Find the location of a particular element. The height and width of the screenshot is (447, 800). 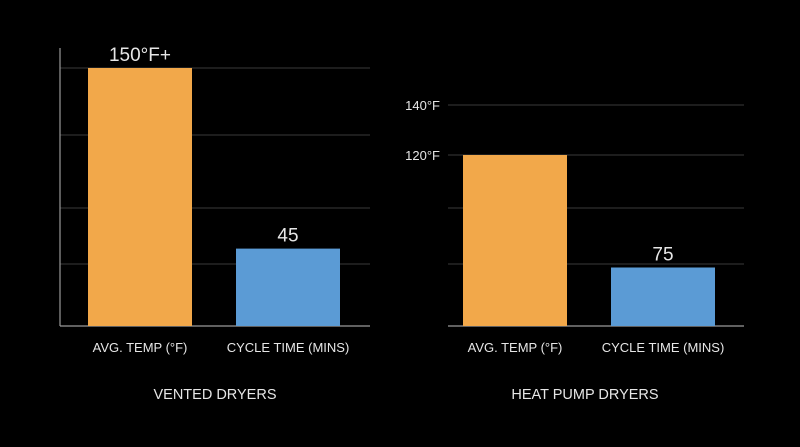

heat-pump-category-labels: AVG. TEMP (°F) CYCLE TIME (MINS) is located at coordinates (596, 347).